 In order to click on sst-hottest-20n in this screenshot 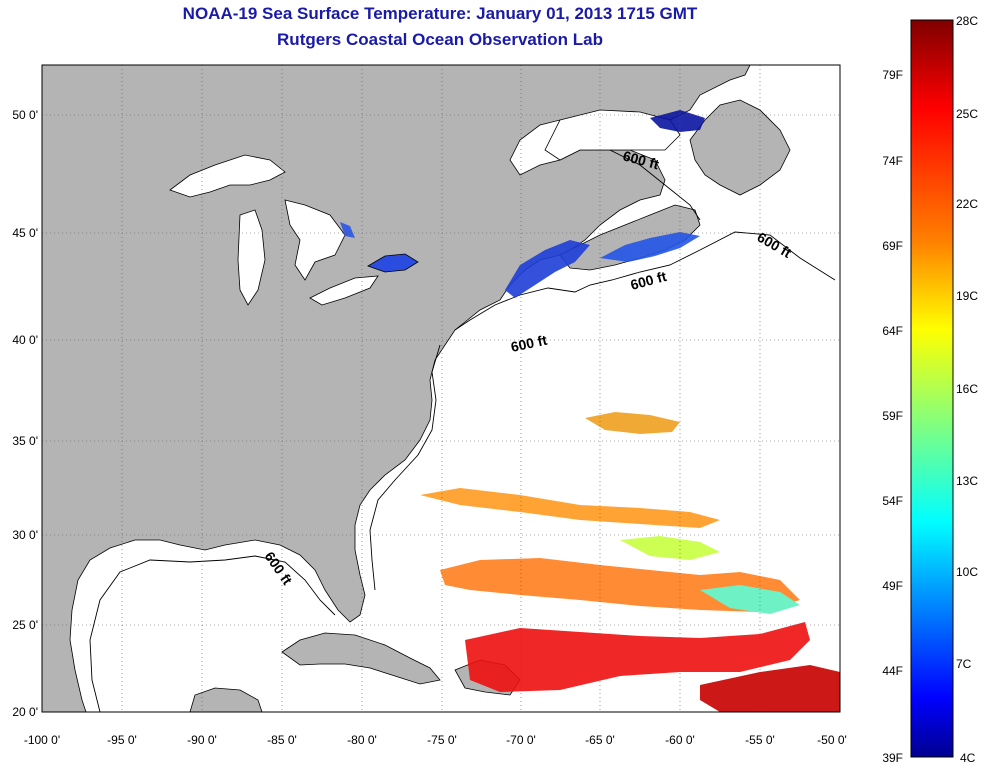, I will do `click(770, 688)`.